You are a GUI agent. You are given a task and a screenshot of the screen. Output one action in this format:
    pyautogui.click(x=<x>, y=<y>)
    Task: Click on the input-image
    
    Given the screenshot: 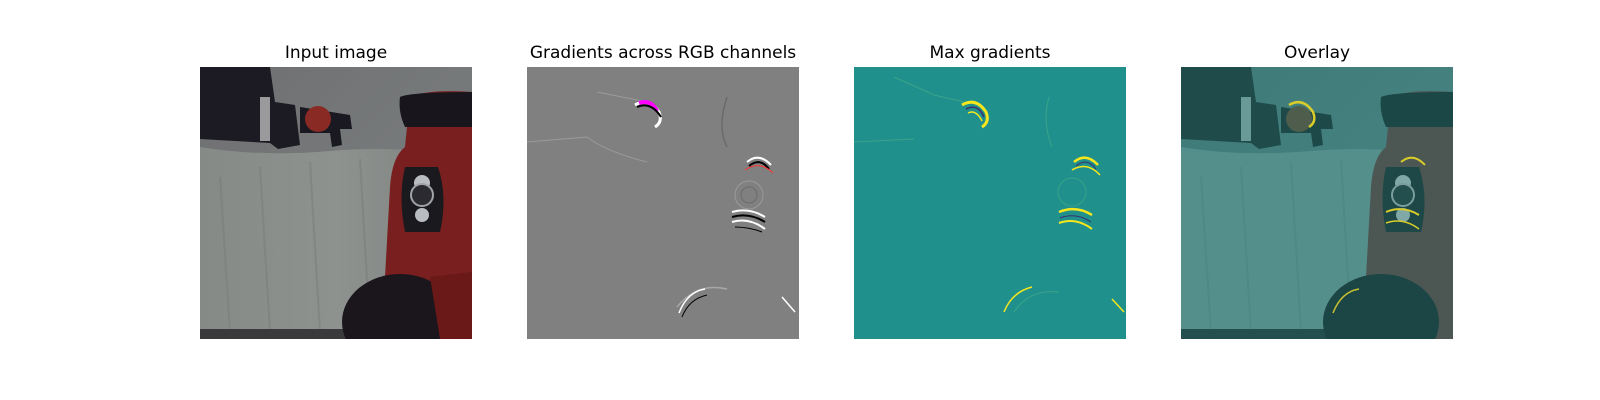 What is the action you would take?
    pyautogui.click(x=336, y=203)
    